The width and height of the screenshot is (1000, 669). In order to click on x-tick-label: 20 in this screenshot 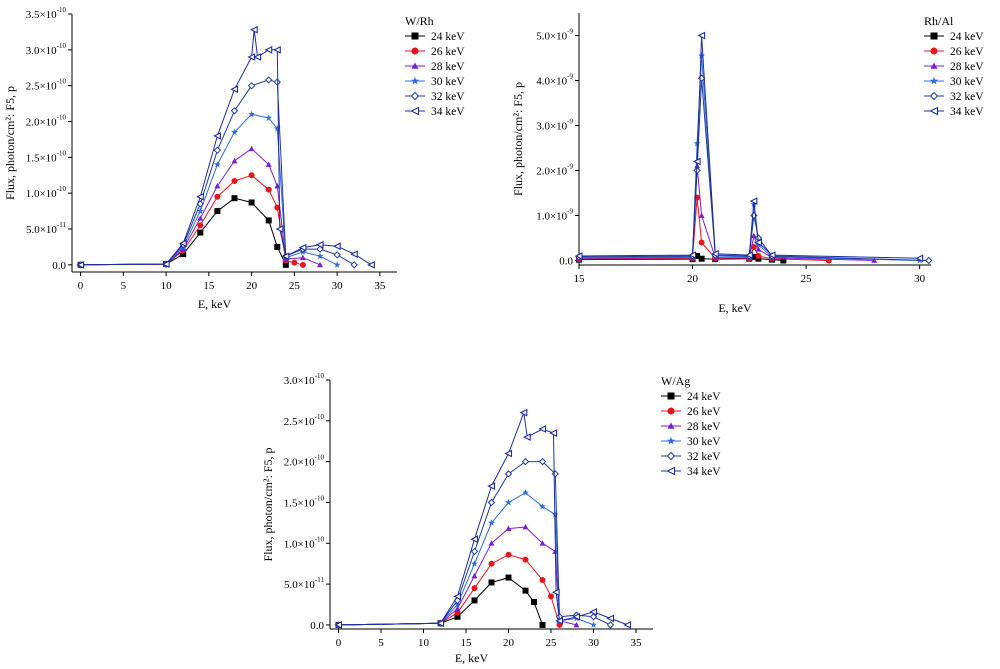, I will do `click(252, 286)`.